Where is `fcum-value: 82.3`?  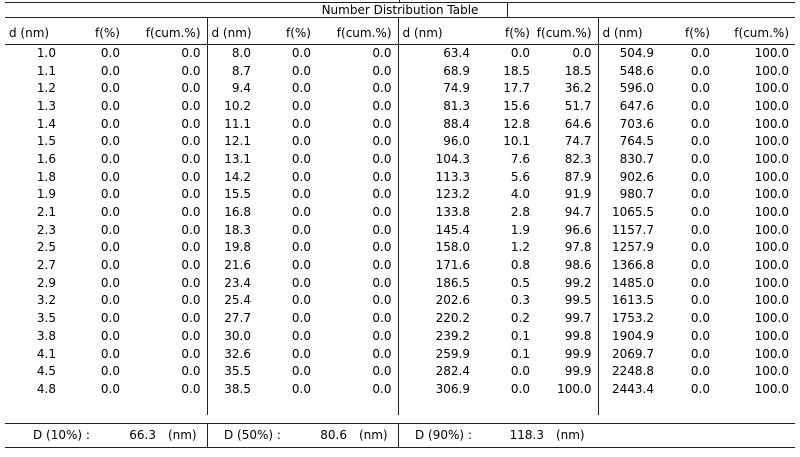 fcum-value: 82.3 is located at coordinates (578, 158).